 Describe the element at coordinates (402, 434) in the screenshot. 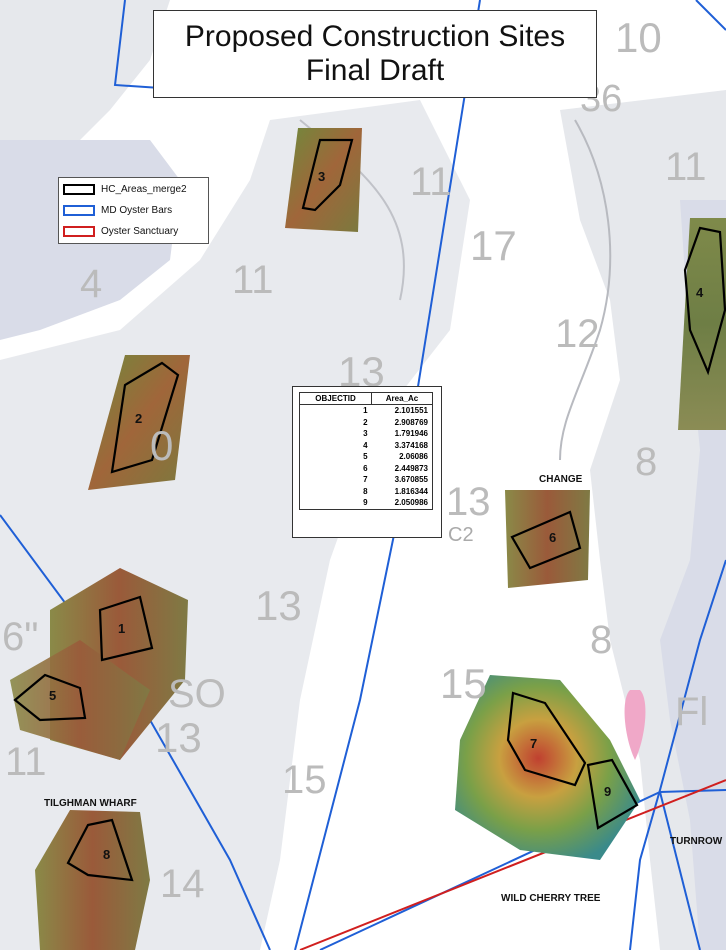

I see `cell-area: 1.791946` at that location.